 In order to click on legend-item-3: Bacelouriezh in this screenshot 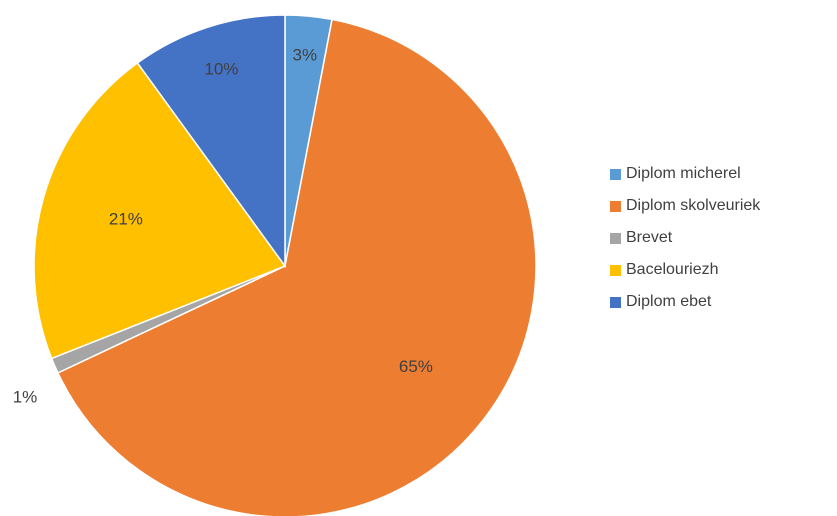, I will do `click(685, 270)`.